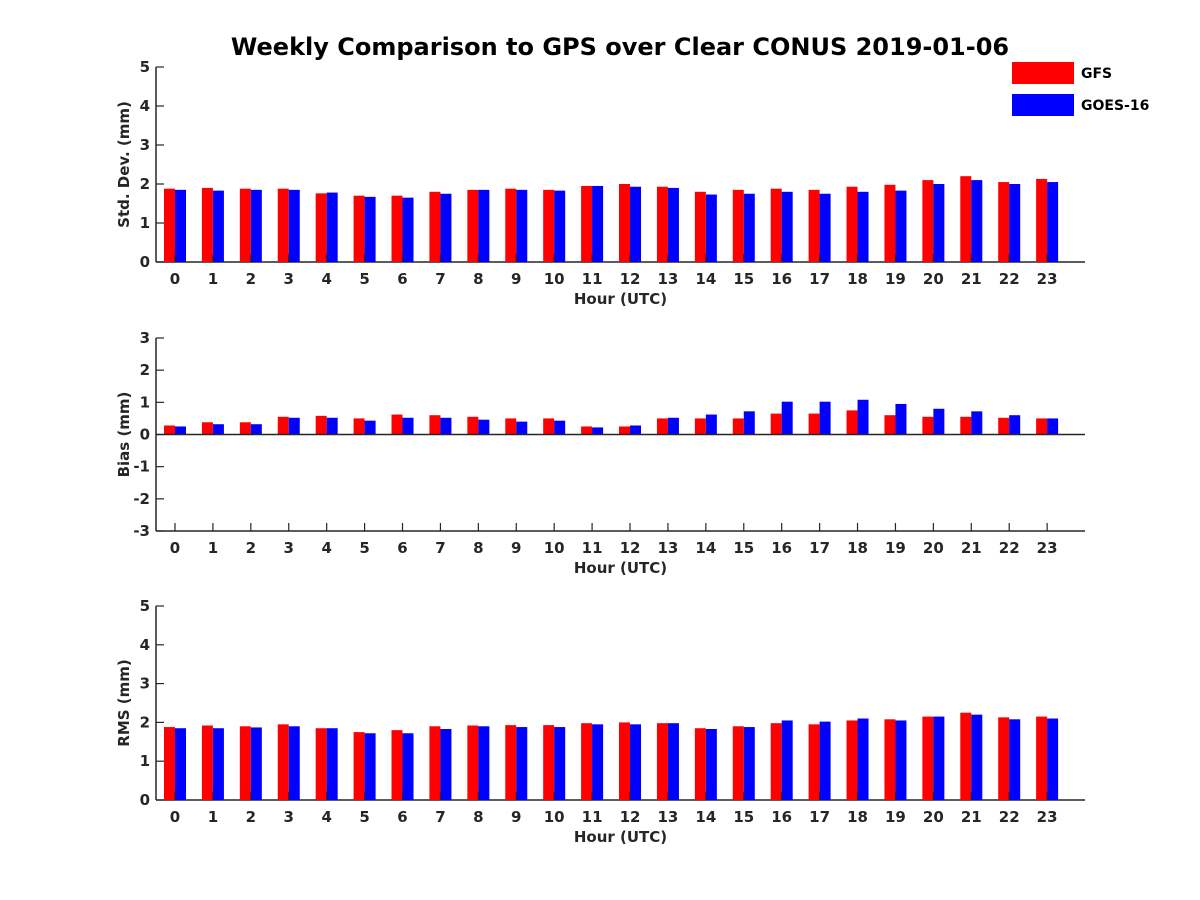 This screenshot has height=900, width=1200. I want to click on x-tick-label: 2, so click(251, 548).